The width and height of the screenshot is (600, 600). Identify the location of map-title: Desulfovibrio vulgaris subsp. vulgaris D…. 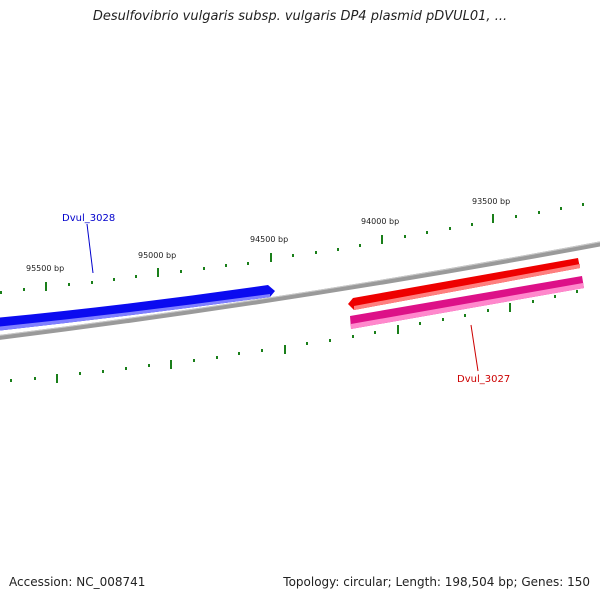
(300, 16).